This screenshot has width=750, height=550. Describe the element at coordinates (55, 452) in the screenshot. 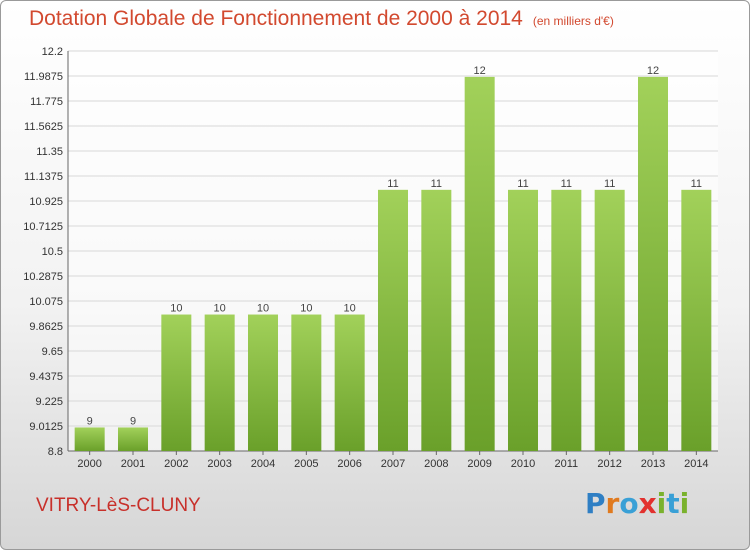

I see `y-tick-label: 8.8` at that location.